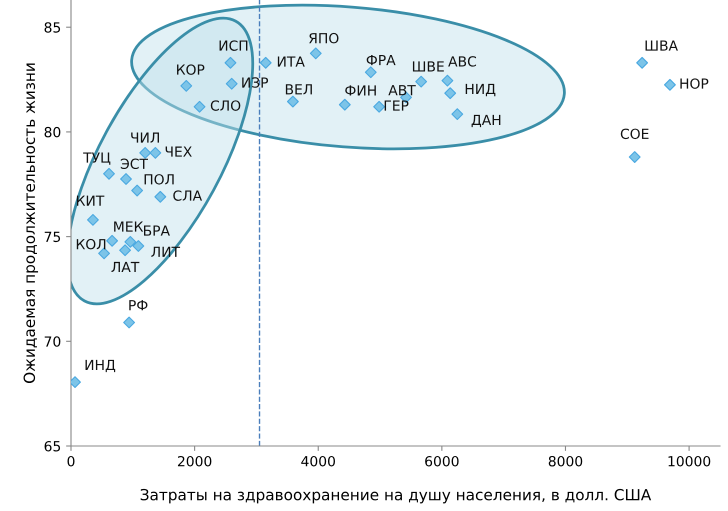 The width and height of the screenshot is (728, 511). I want to click on annotation: КОЛ, so click(91, 244).